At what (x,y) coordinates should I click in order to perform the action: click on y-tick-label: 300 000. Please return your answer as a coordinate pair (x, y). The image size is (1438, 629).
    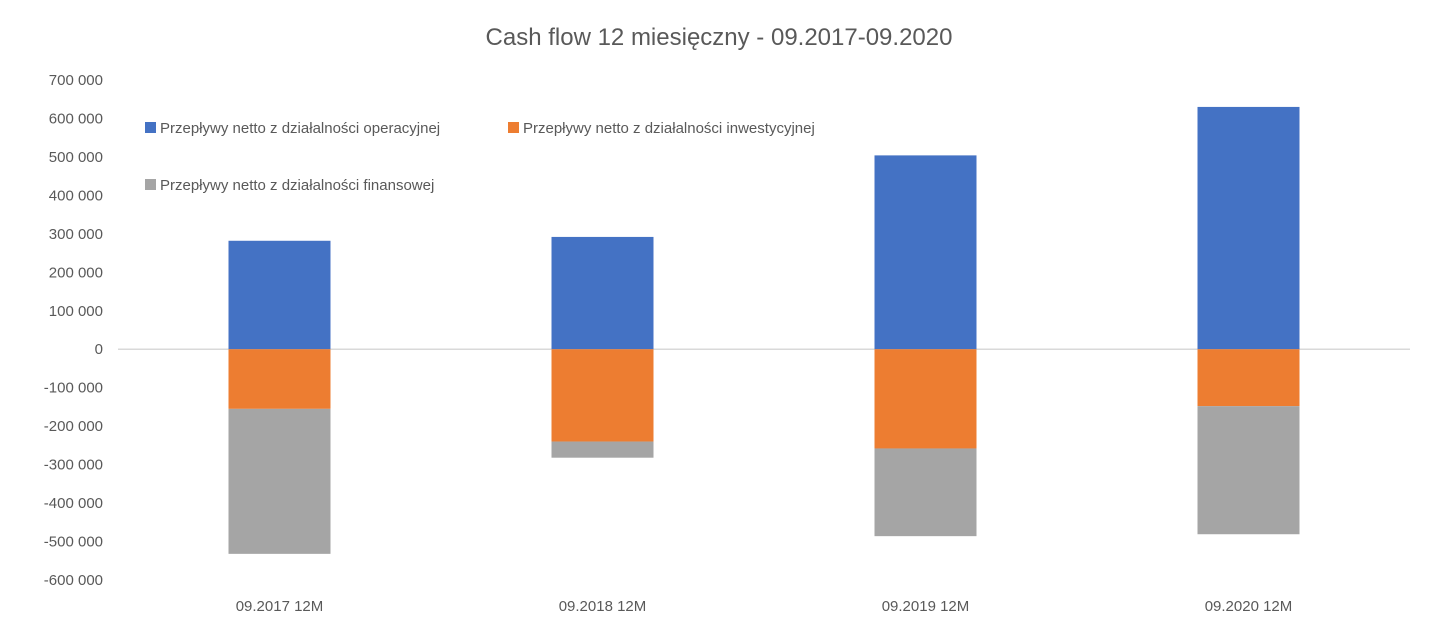
    Looking at the image, I should click on (76, 234).